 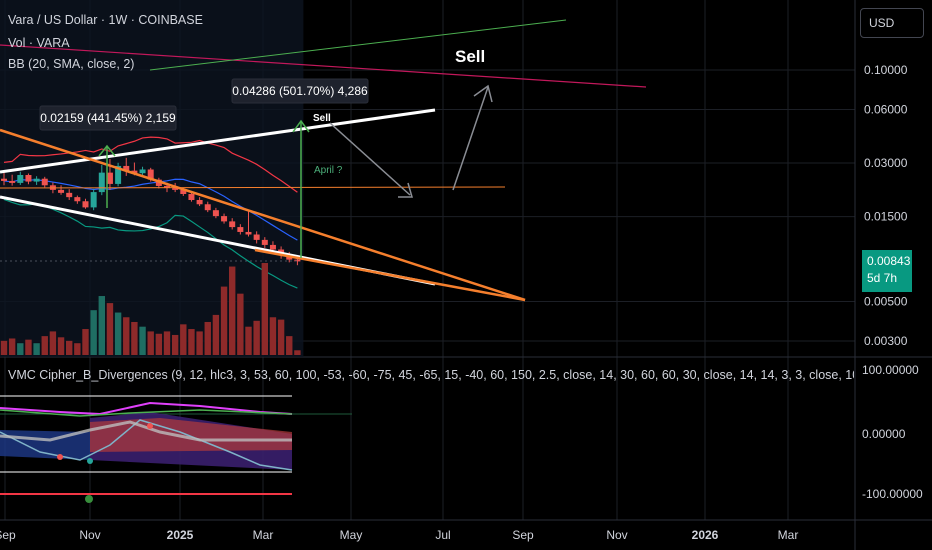 What do you see at coordinates (105, 20) in the screenshot?
I see `chart-title: Vara / US Dollar · 1W · COINBASE` at bounding box center [105, 20].